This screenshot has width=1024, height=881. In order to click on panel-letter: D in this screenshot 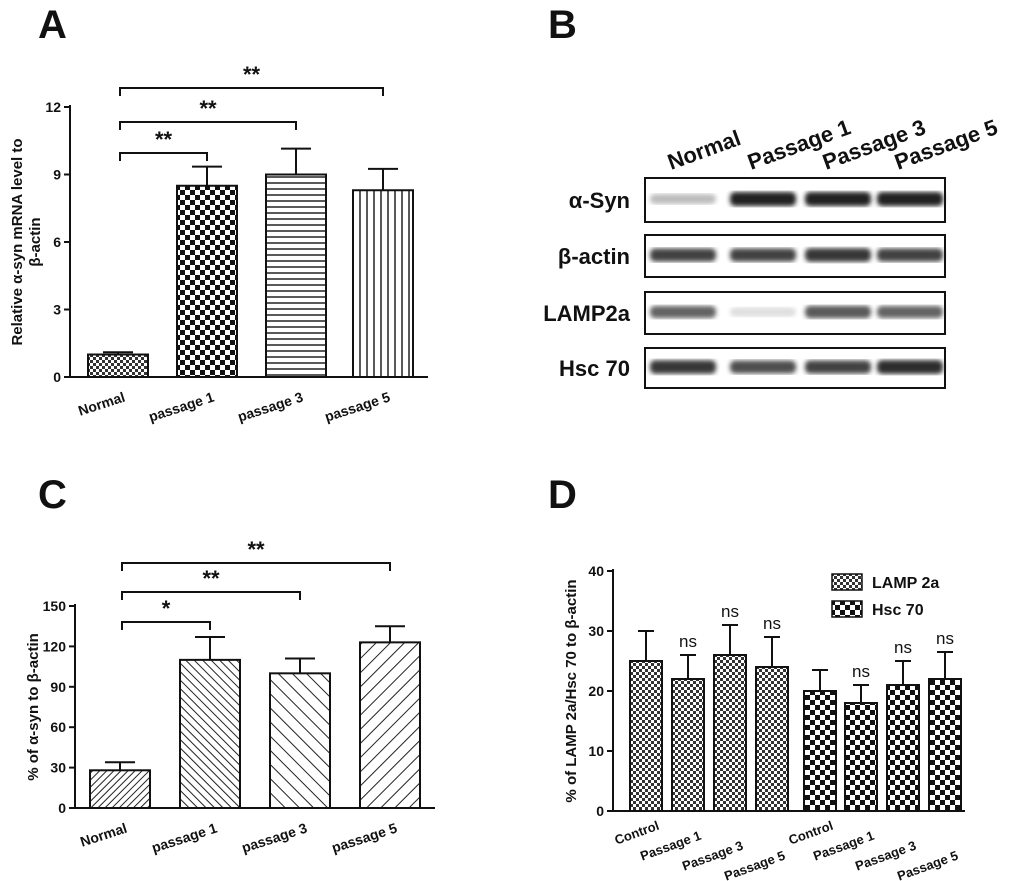, I will do `click(562, 495)`.